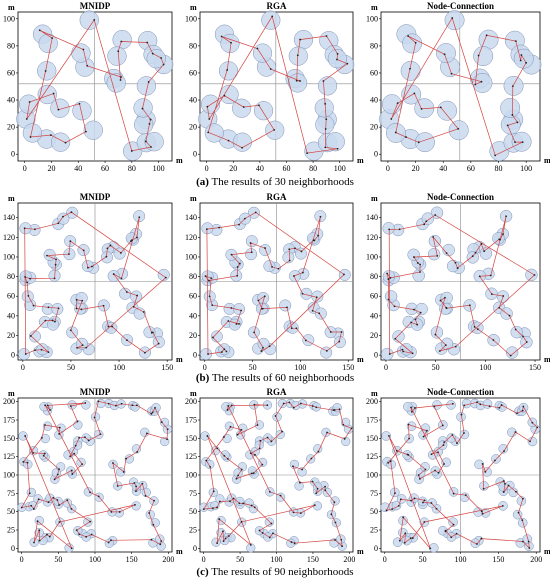  I want to click on x-tick-label: 100, so click(300, 367).